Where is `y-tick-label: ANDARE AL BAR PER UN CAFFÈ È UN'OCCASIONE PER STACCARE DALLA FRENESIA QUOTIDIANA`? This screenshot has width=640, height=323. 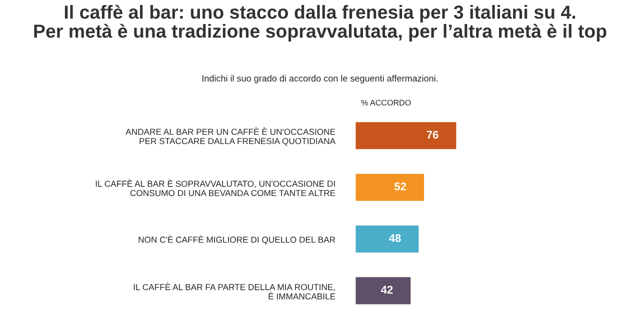 y-tick-label: ANDARE AL BAR PER UN CAFFÈ È UN'OCCASIONE PER STACCARE DALLA FRENESIA QUOTIDIANA is located at coordinates (231, 136).